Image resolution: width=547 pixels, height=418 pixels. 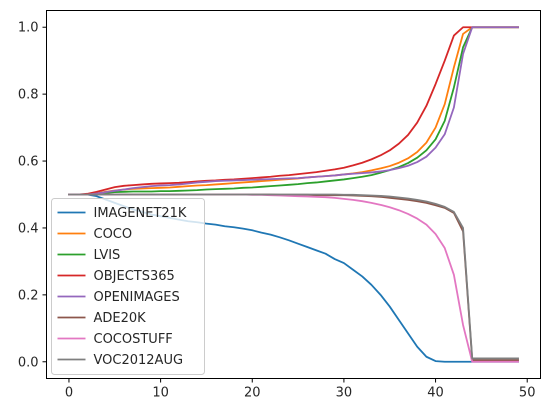 I want to click on legend-label-lvis: LVIS, so click(x=107, y=255).